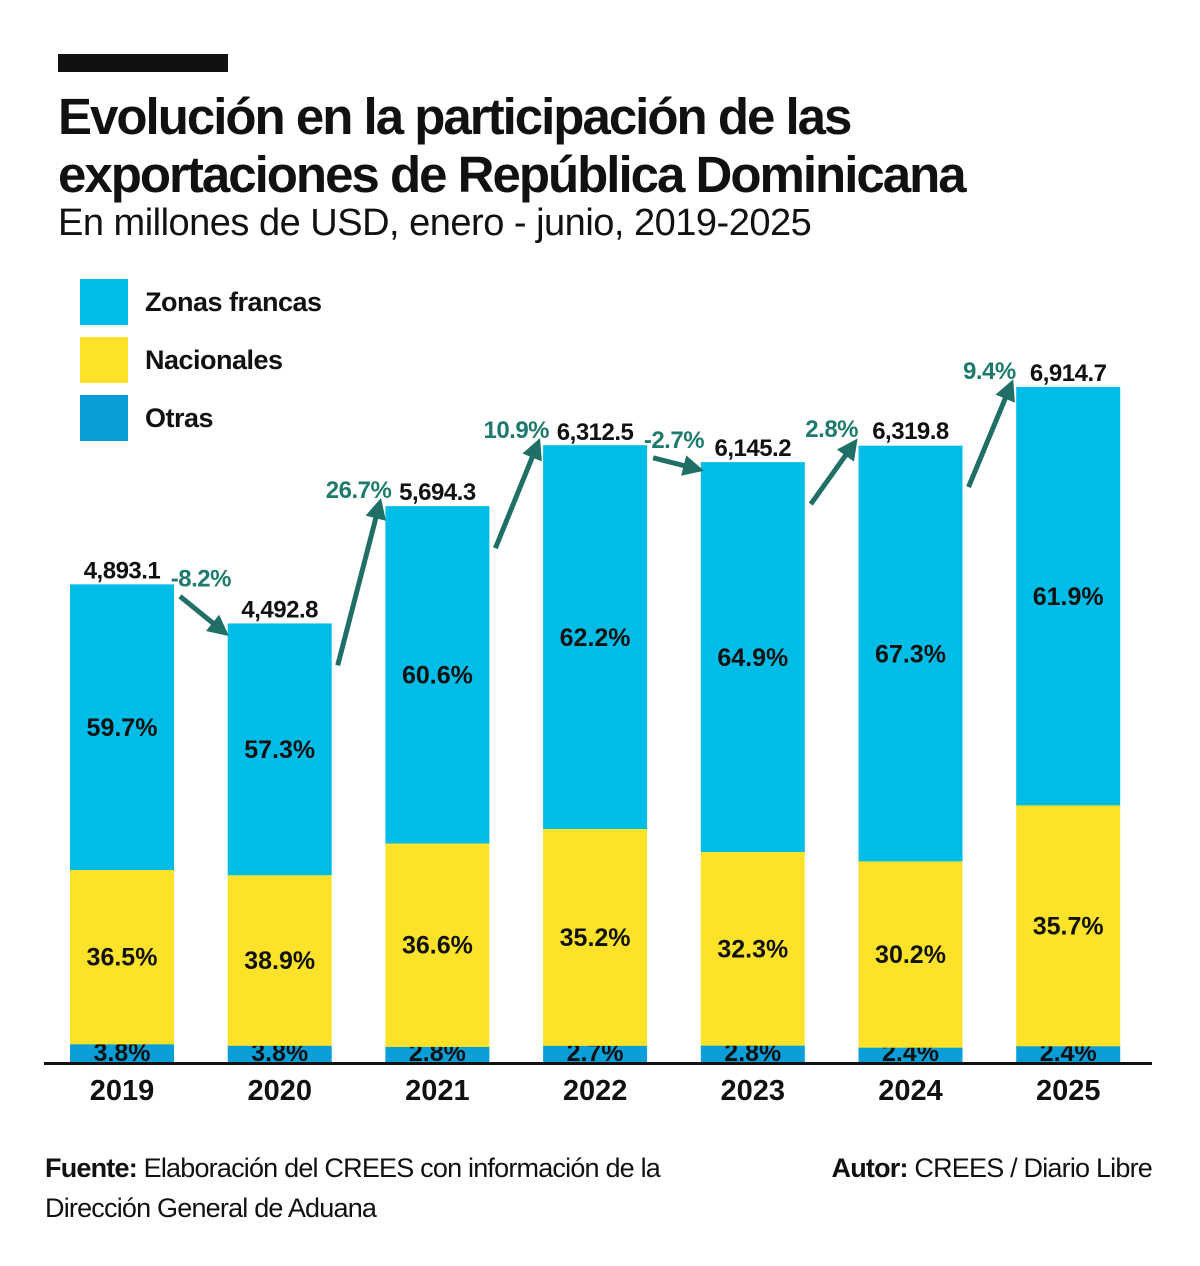 Image resolution: width=1200 pixels, height=1266 pixels. Describe the element at coordinates (753, 1091) in the screenshot. I see `x-tick-label-2023: 2023` at that location.